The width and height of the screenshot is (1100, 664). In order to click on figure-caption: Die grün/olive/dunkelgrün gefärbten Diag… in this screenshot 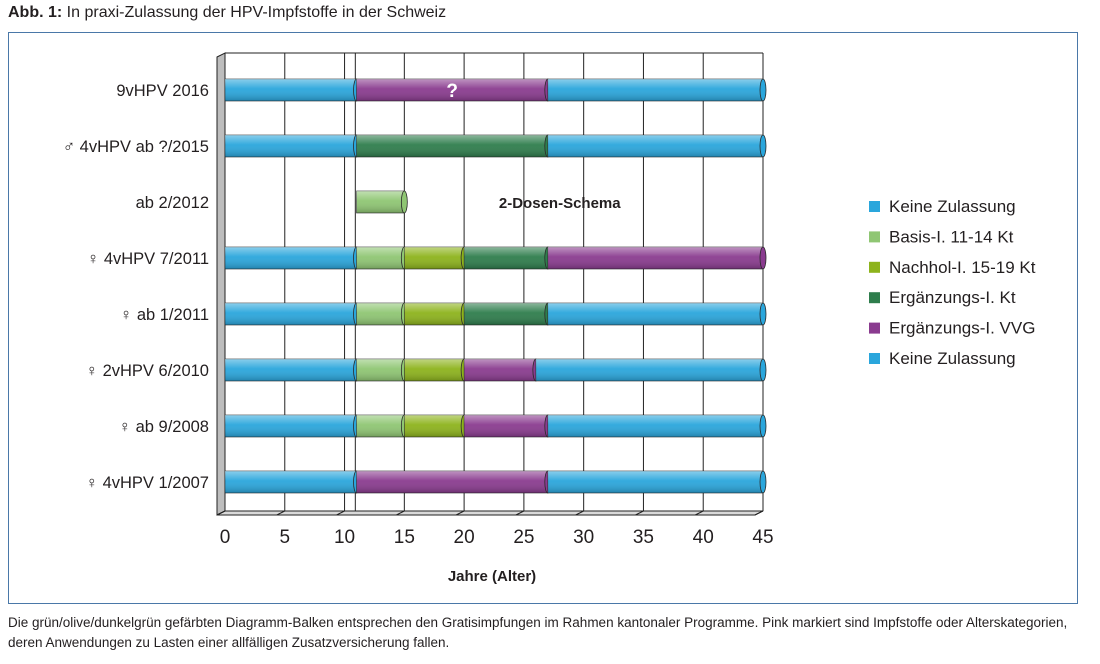, I will do `click(538, 632)`.